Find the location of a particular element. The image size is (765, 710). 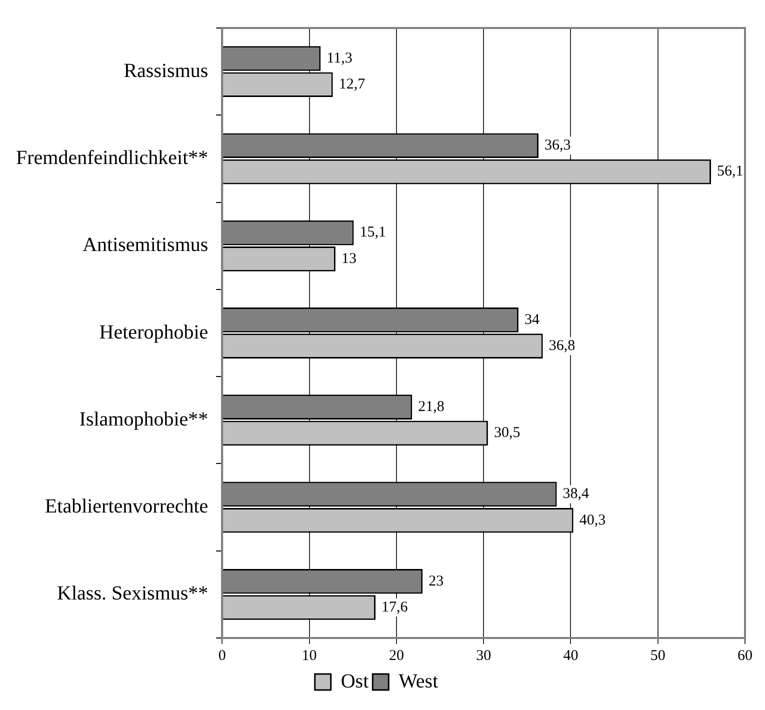

data-label: 12,7 is located at coordinates (352, 84).